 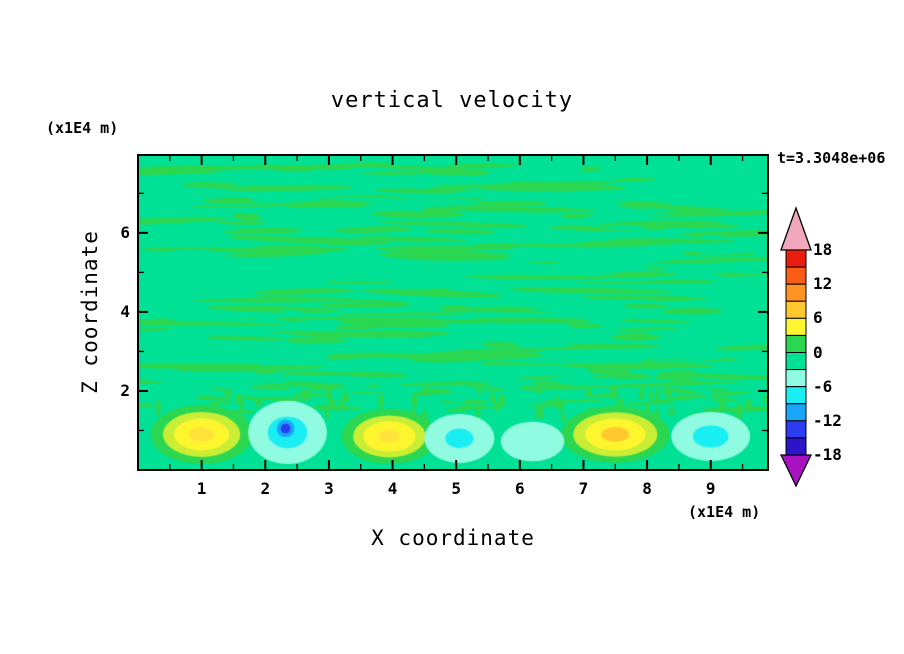 What do you see at coordinates (818, 318) in the screenshot?
I see `colorbar-tick-label: 6` at bounding box center [818, 318].